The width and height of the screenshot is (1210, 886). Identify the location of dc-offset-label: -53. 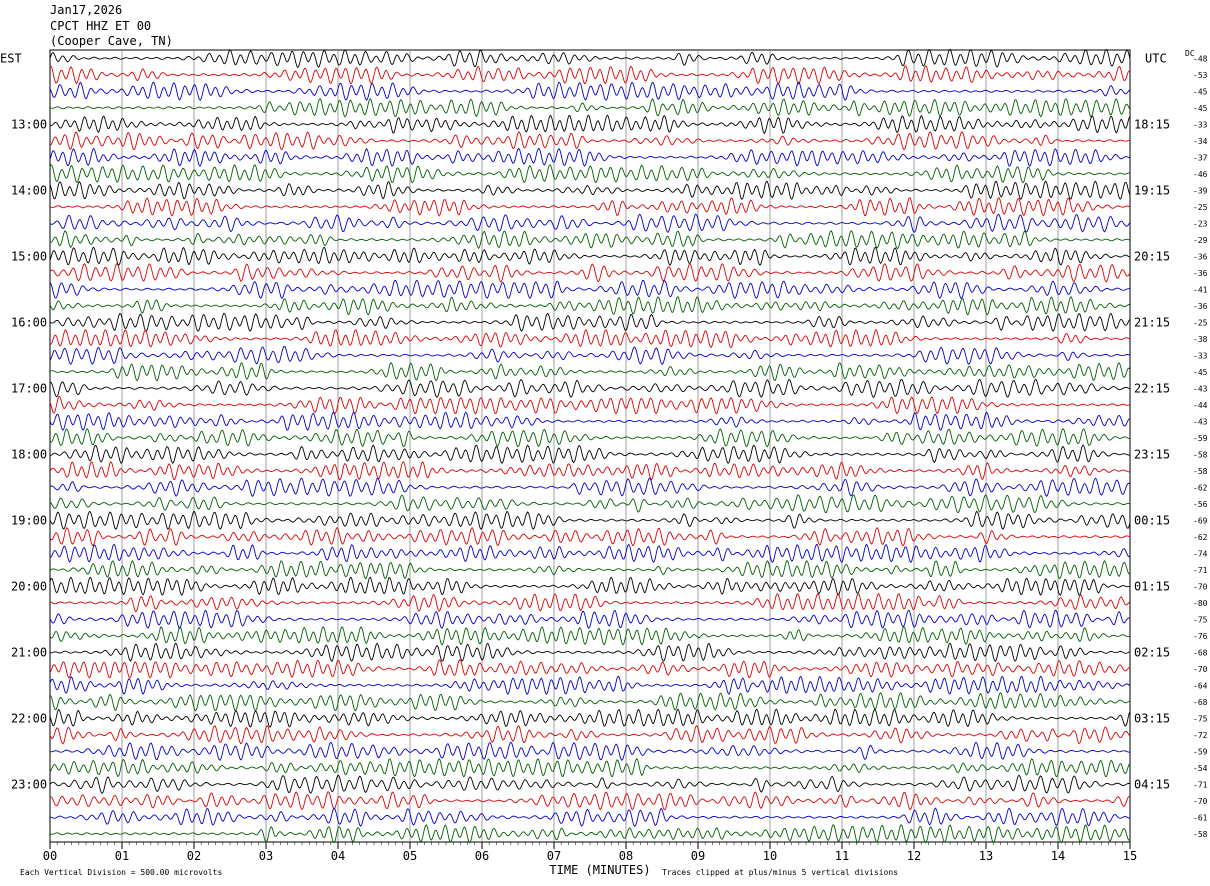
(1200, 75).